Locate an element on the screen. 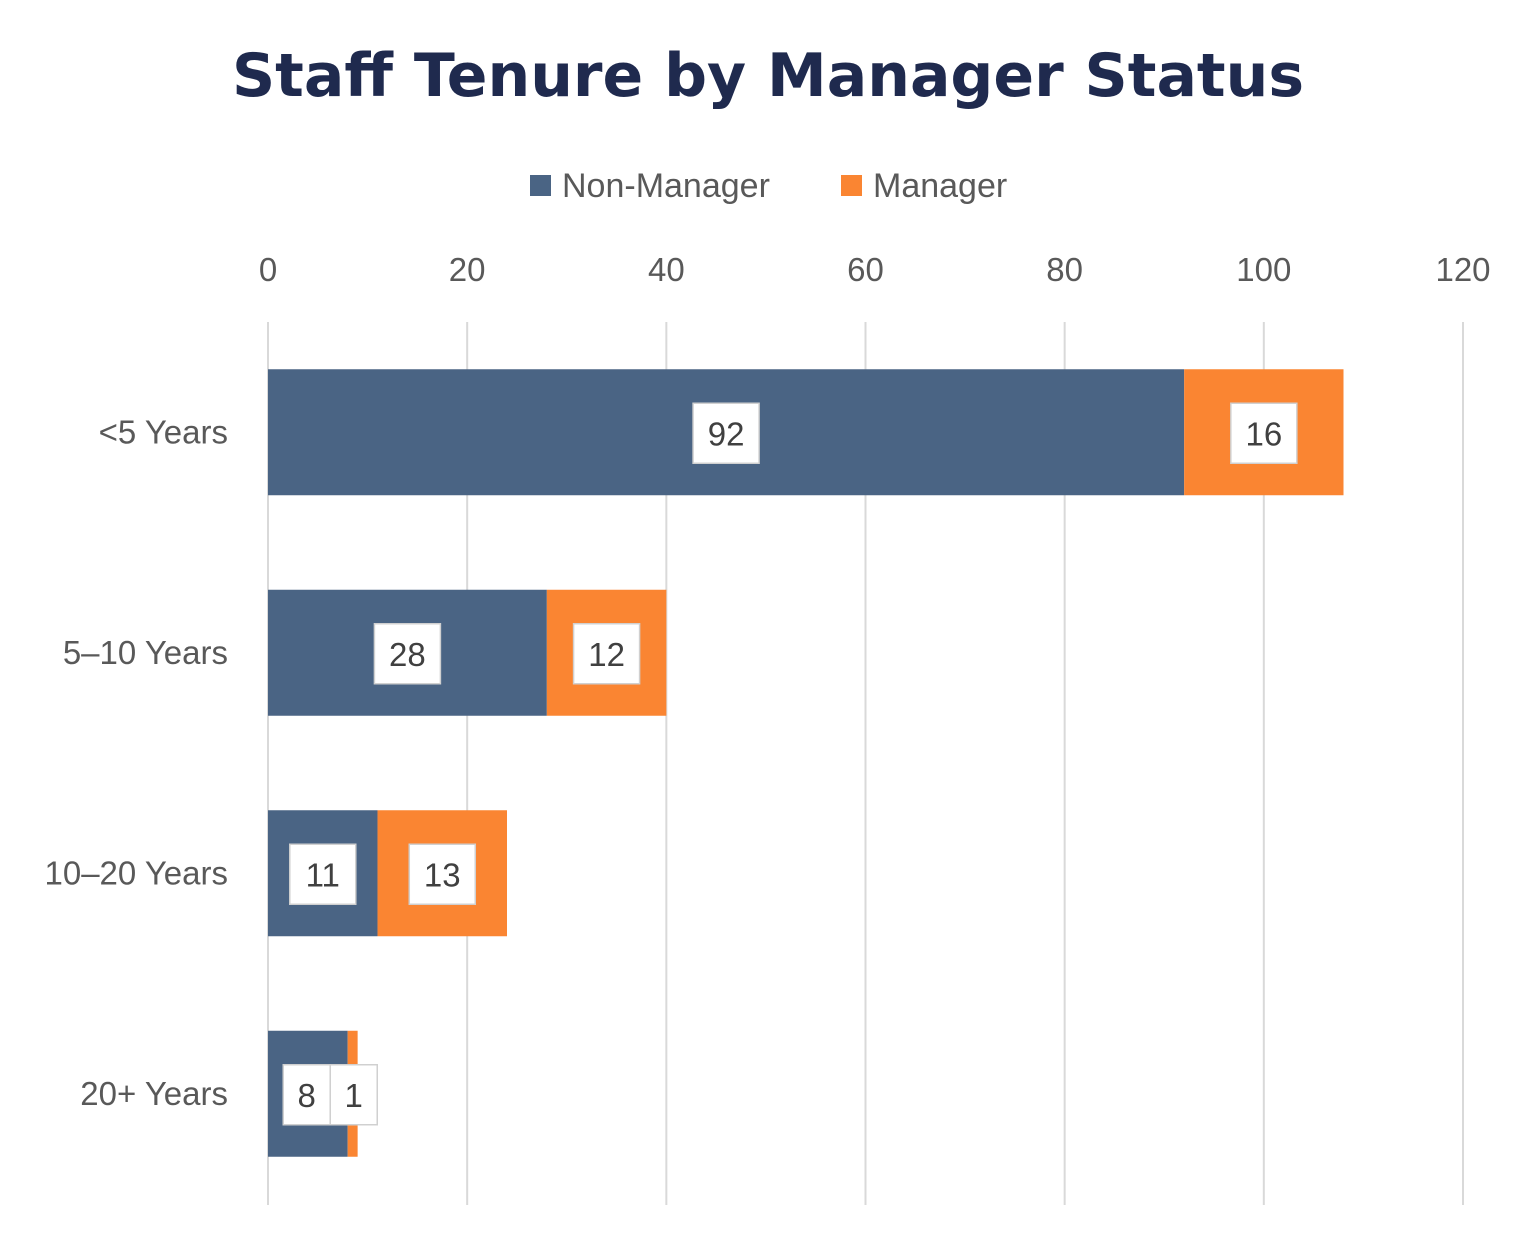  category-label: 5–10 Years is located at coordinates (145, 652).